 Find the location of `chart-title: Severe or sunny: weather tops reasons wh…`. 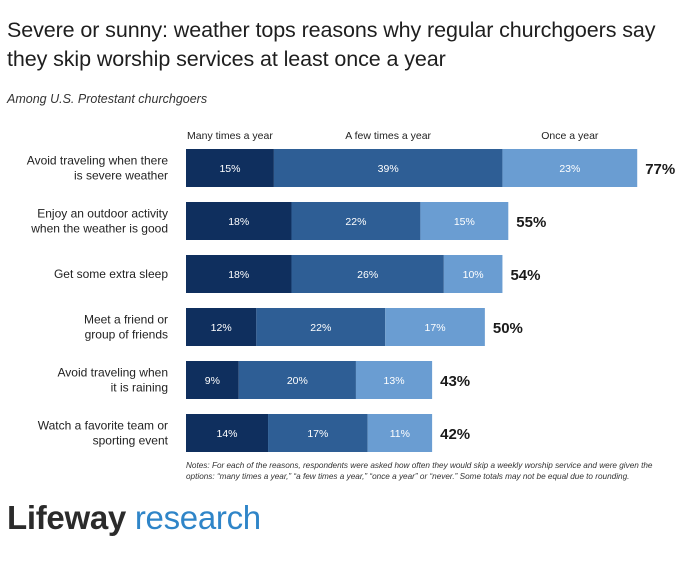

chart-title: Severe or sunny: weather tops reasons wh… is located at coordinates (331, 44).